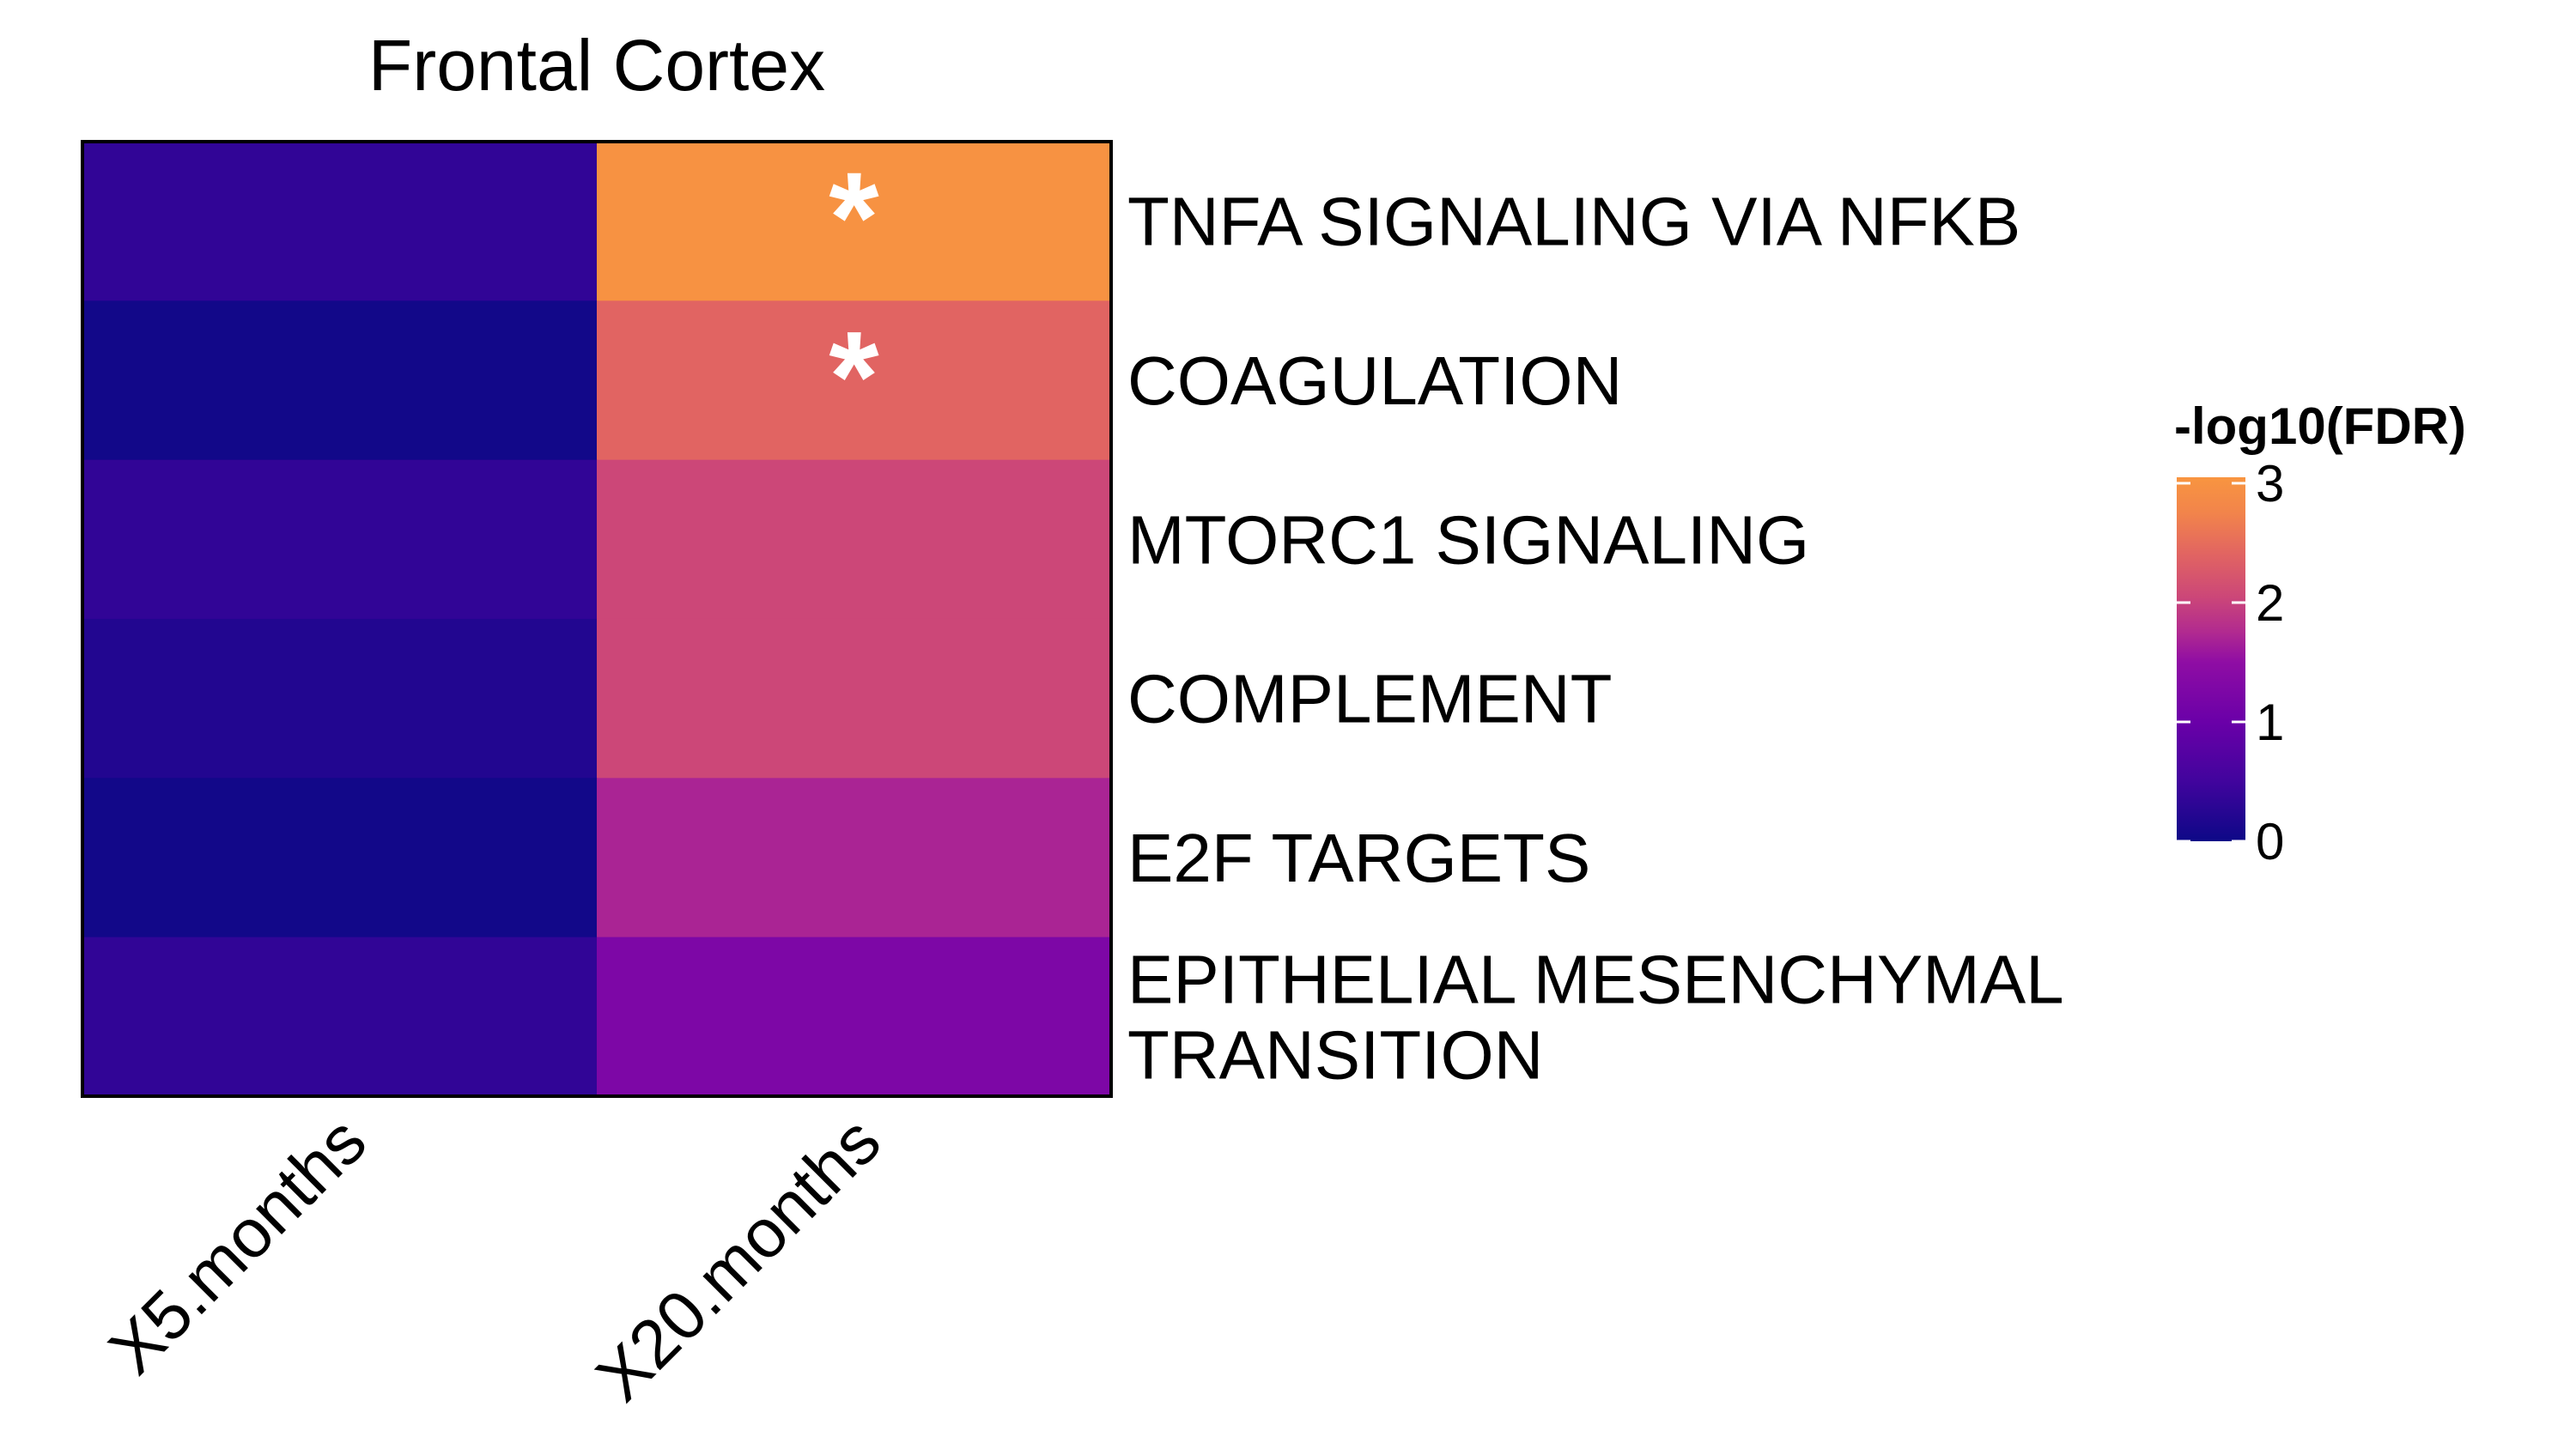 The height and width of the screenshot is (1455, 2576). I want to click on legend-colorbar, so click(2211, 659).